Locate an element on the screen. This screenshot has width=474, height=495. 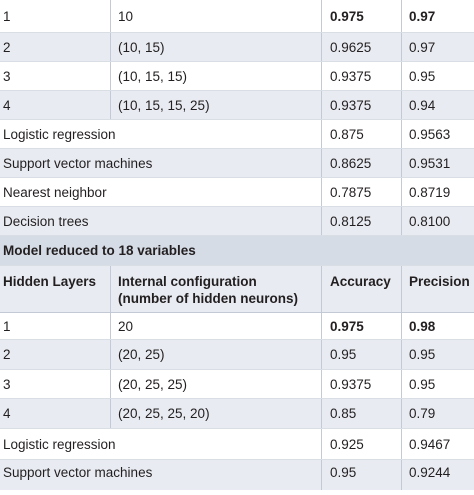
accuracy-cell: 0.7875 is located at coordinates (351, 192).